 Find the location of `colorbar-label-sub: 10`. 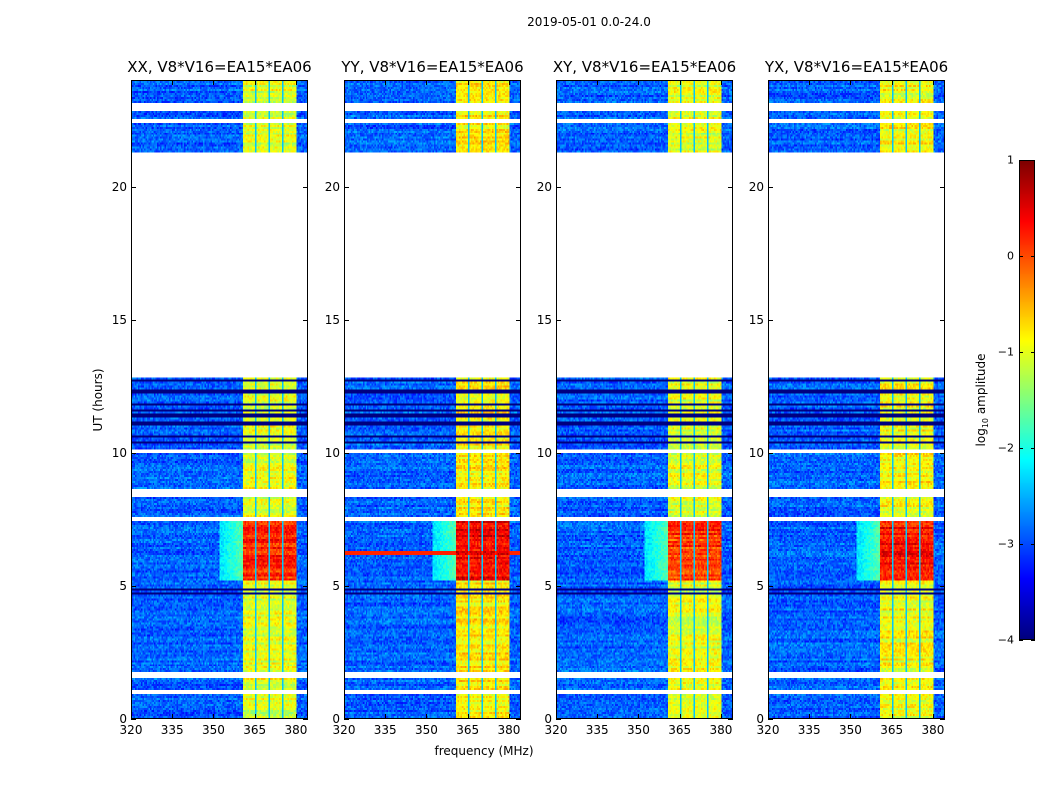

colorbar-label-sub: 10 is located at coordinates (986, 423).